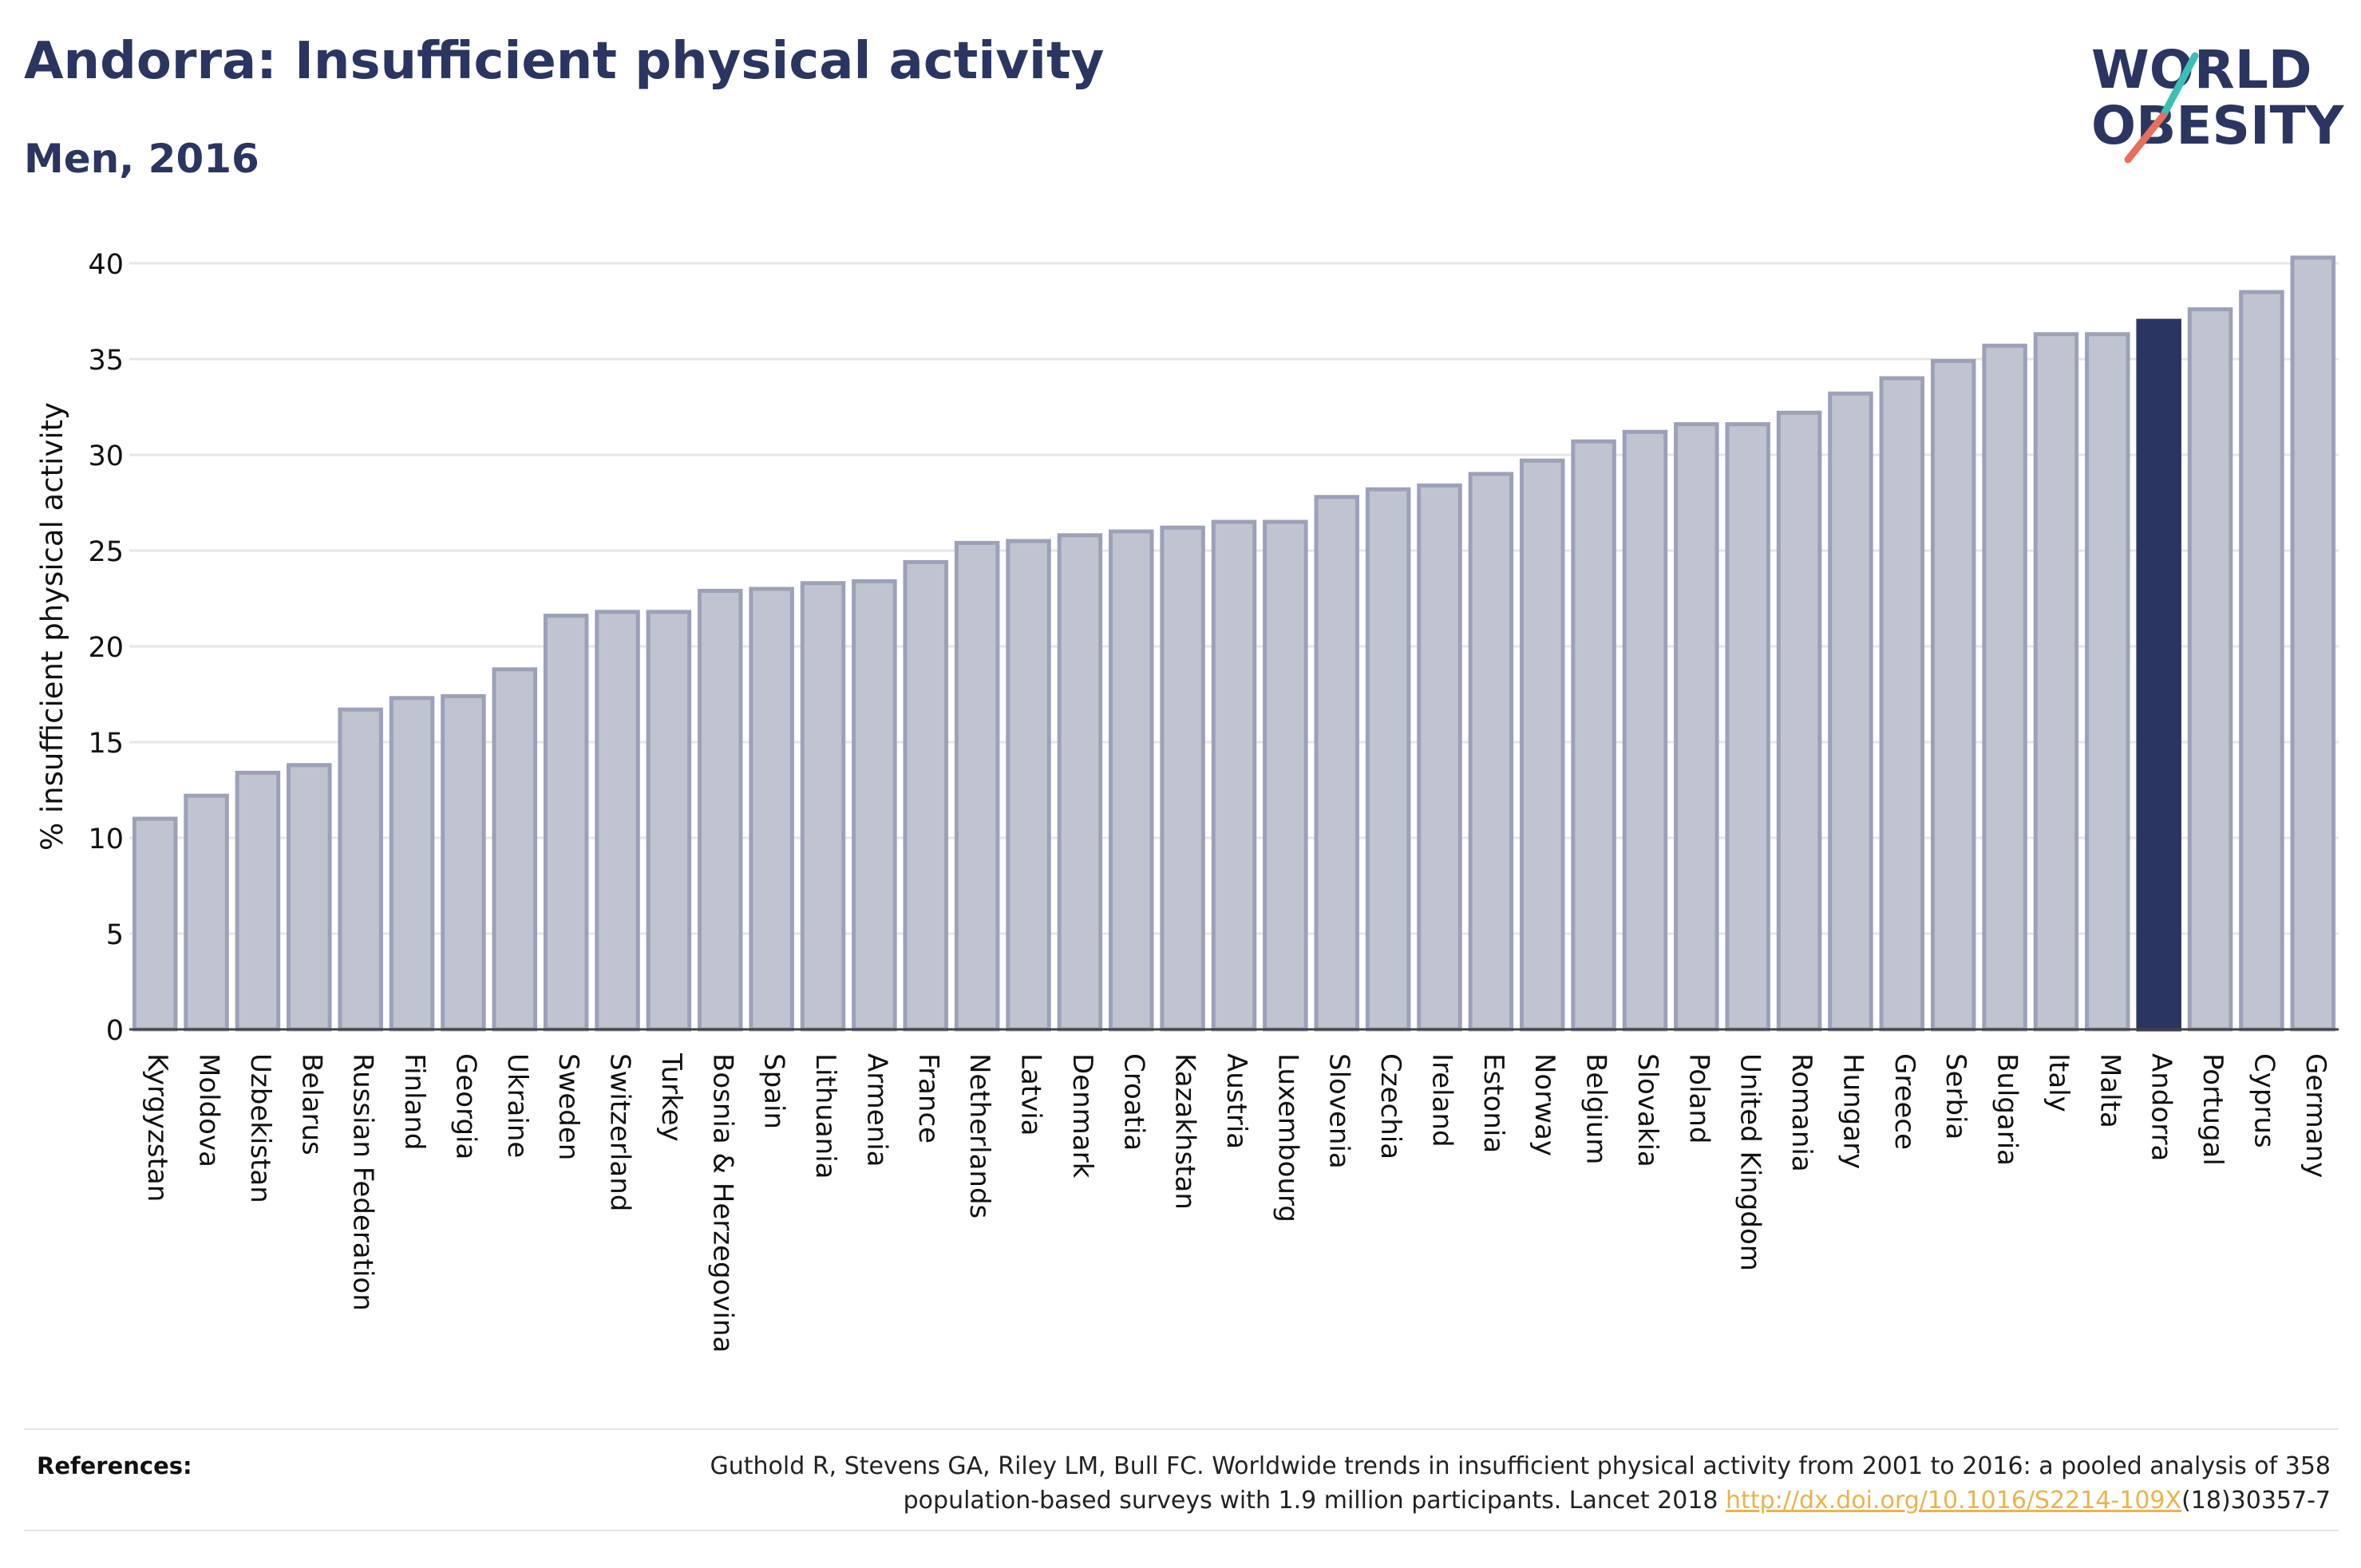 Image resolution: width=2361 pixels, height=1568 pixels. What do you see at coordinates (52, 626) in the screenshot?
I see `y-axis-title: % insufficient physical activity` at bounding box center [52, 626].